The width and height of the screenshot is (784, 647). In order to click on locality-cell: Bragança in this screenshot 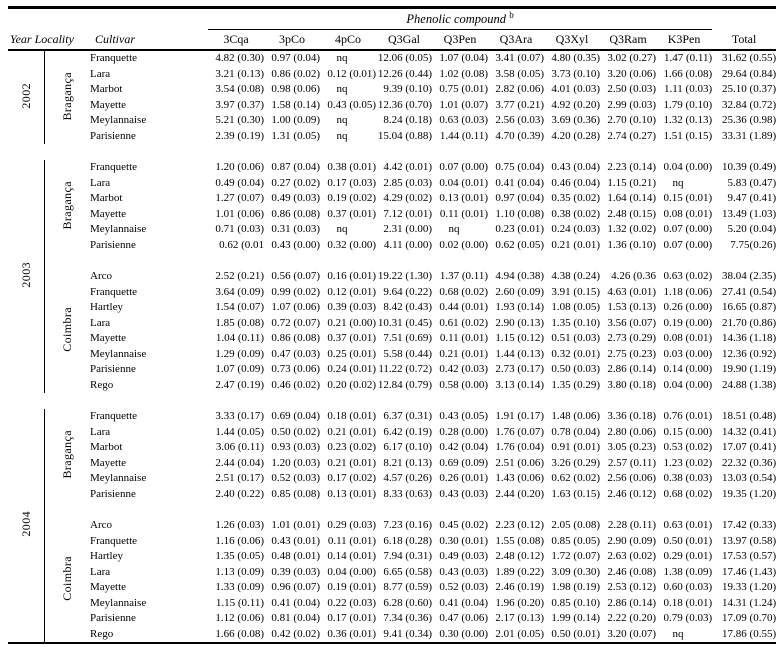, I will do `click(67, 455)`.